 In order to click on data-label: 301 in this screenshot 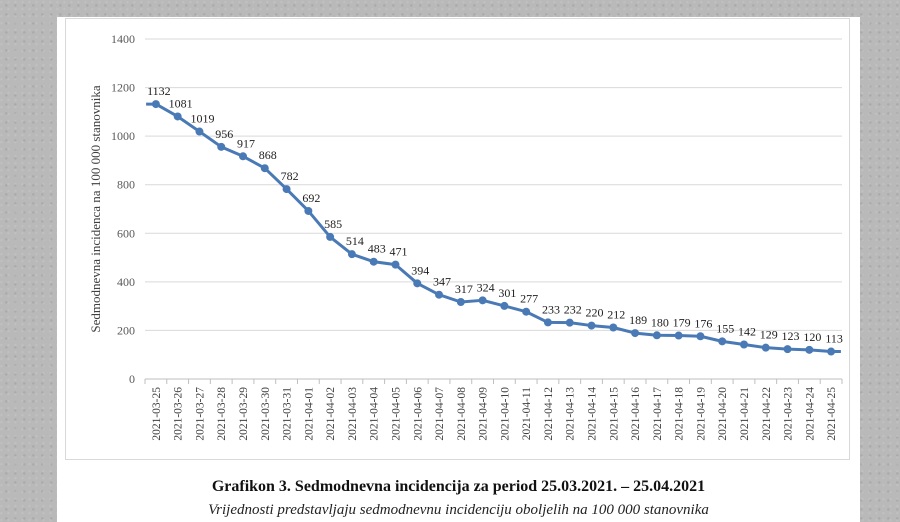, I will do `click(507, 293)`.